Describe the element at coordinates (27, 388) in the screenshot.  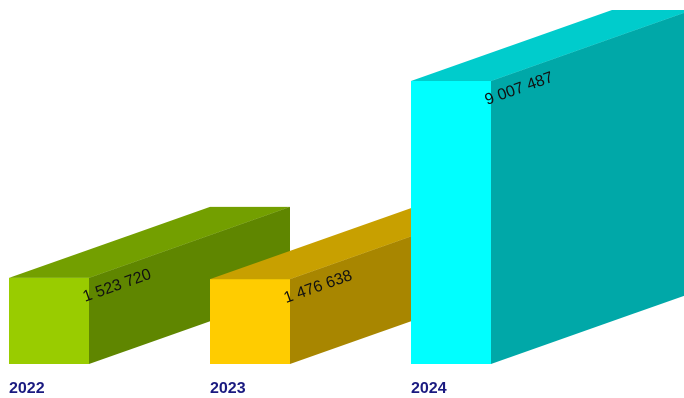
I see `category-label-2022: 2022` at that location.